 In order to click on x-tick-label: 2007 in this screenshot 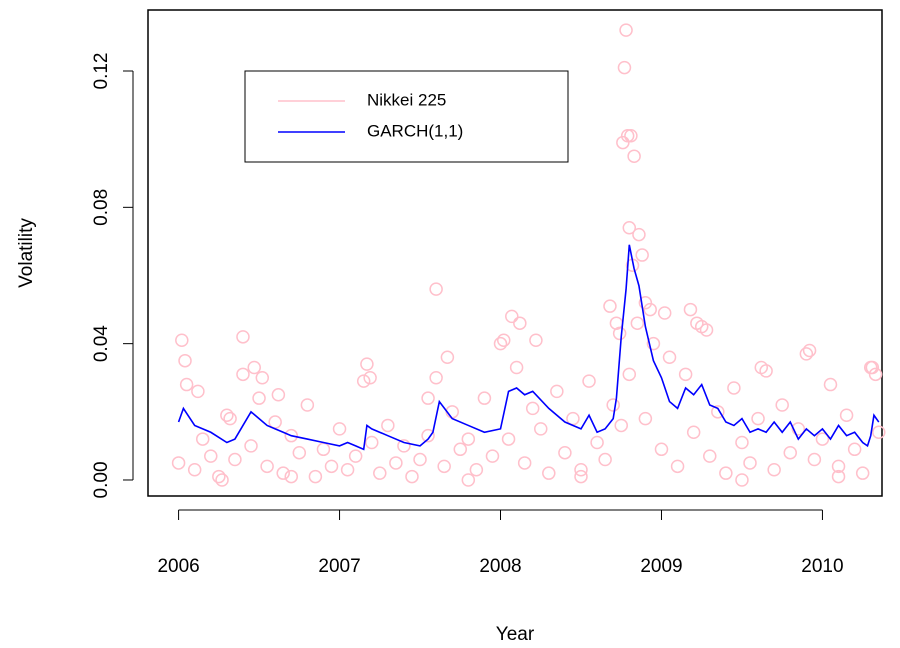, I will do `click(339, 566)`.